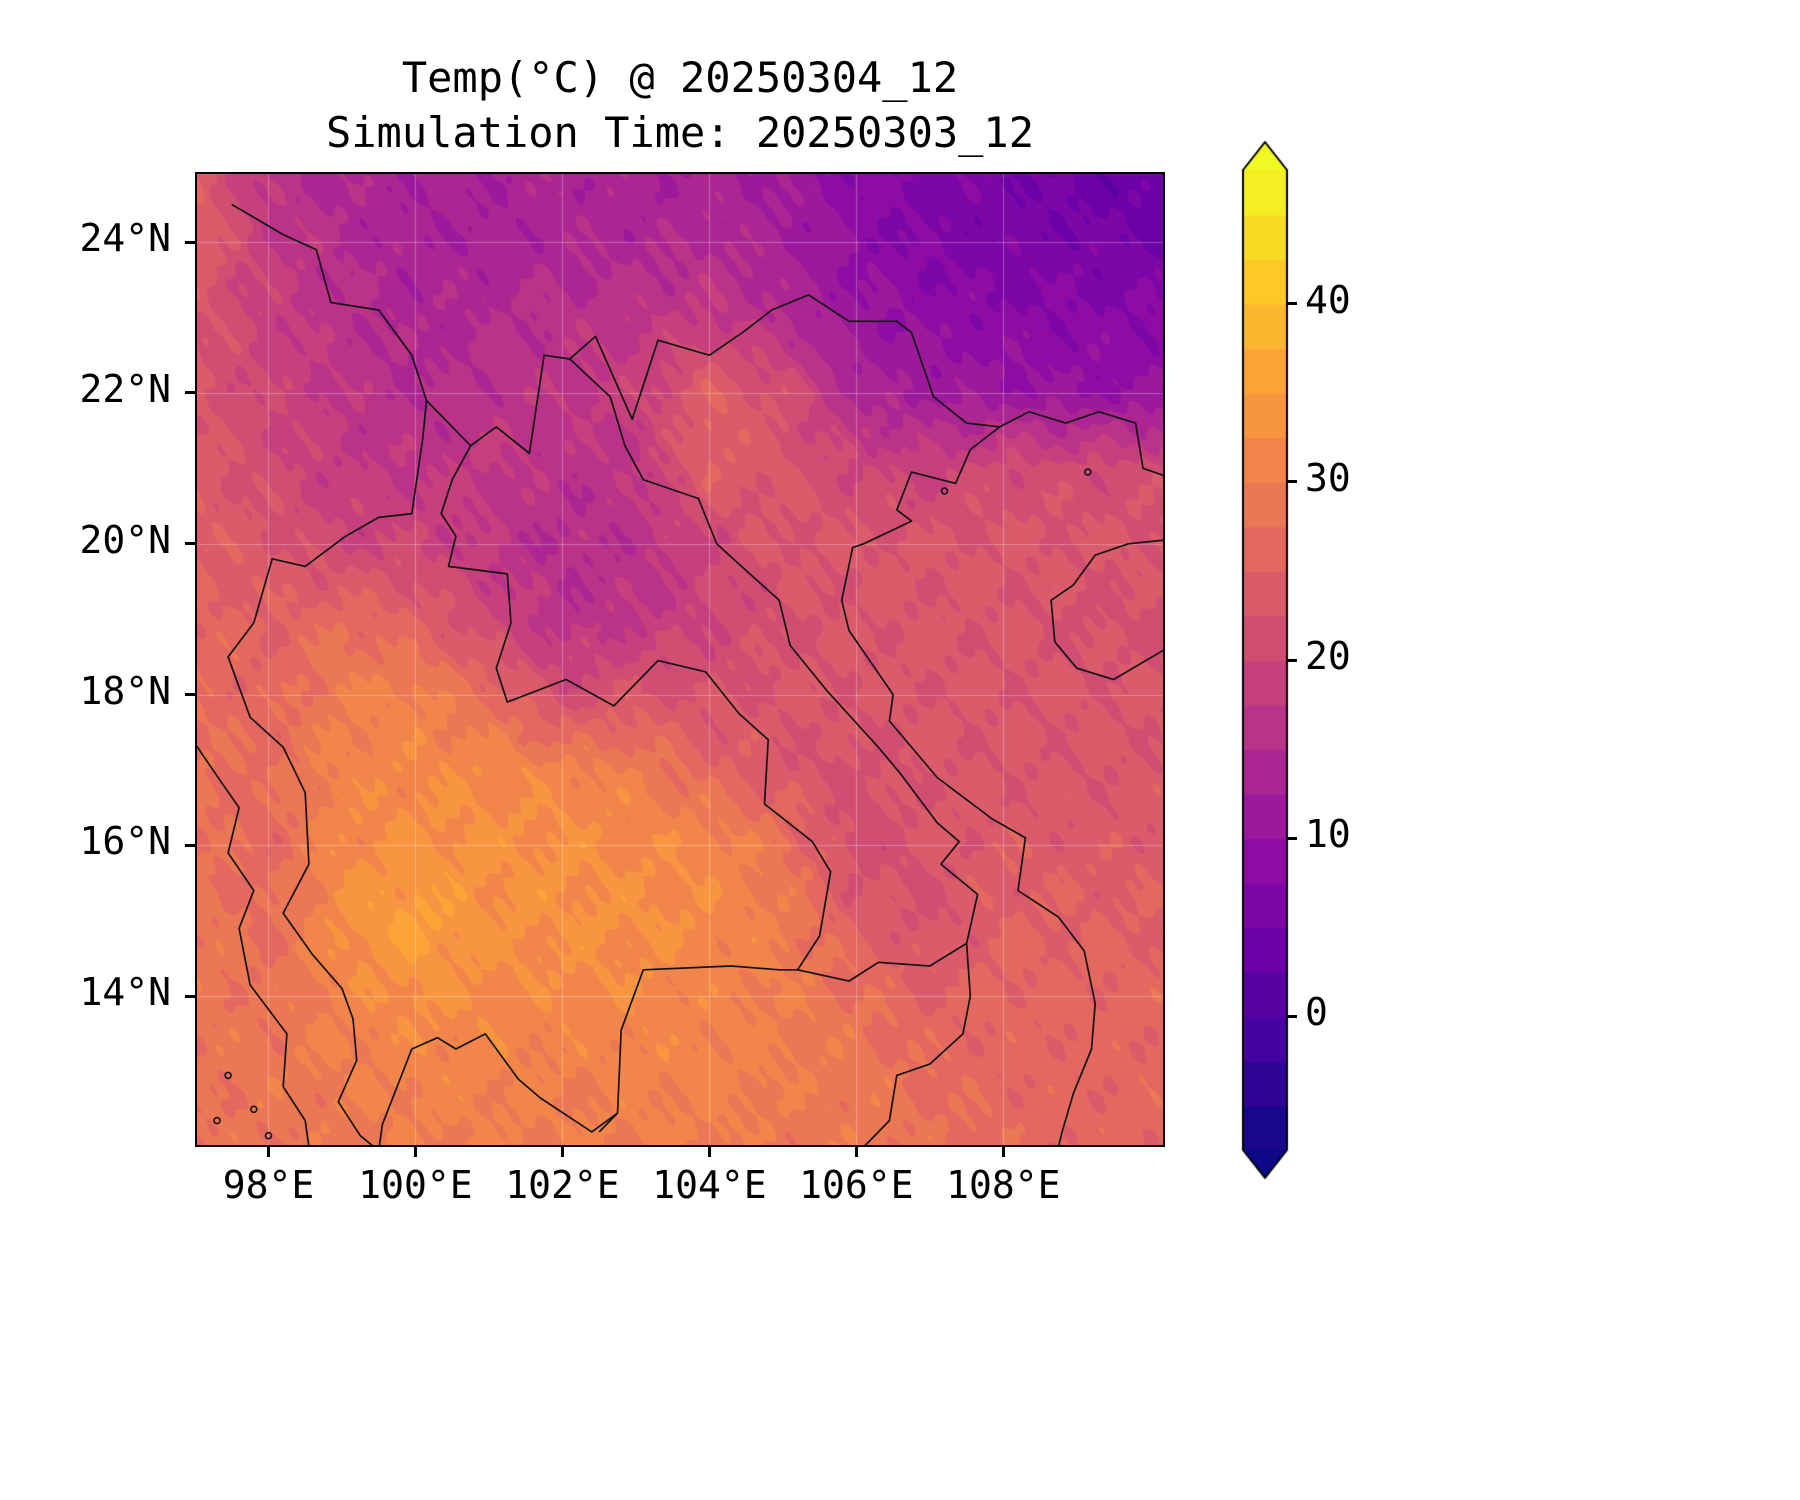 This screenshot has width=1800, height=1500. What do you see at coordinates (125, 992) in the screenshot?
I see `y-tick-label: 14°N` at bounding box center [125, 992].